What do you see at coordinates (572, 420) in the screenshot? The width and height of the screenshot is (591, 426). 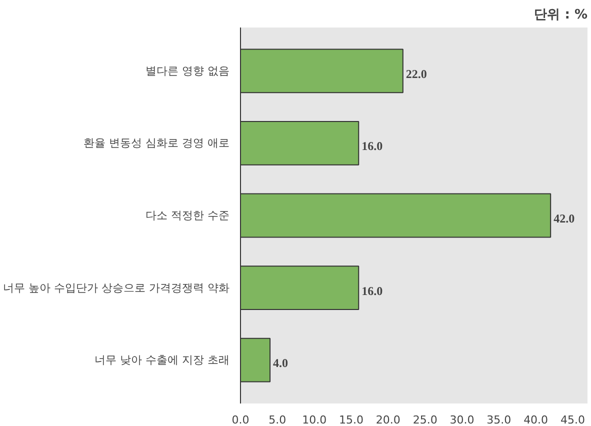 I see `x-tick-label: 45.0` at bounding box center [572, 420].